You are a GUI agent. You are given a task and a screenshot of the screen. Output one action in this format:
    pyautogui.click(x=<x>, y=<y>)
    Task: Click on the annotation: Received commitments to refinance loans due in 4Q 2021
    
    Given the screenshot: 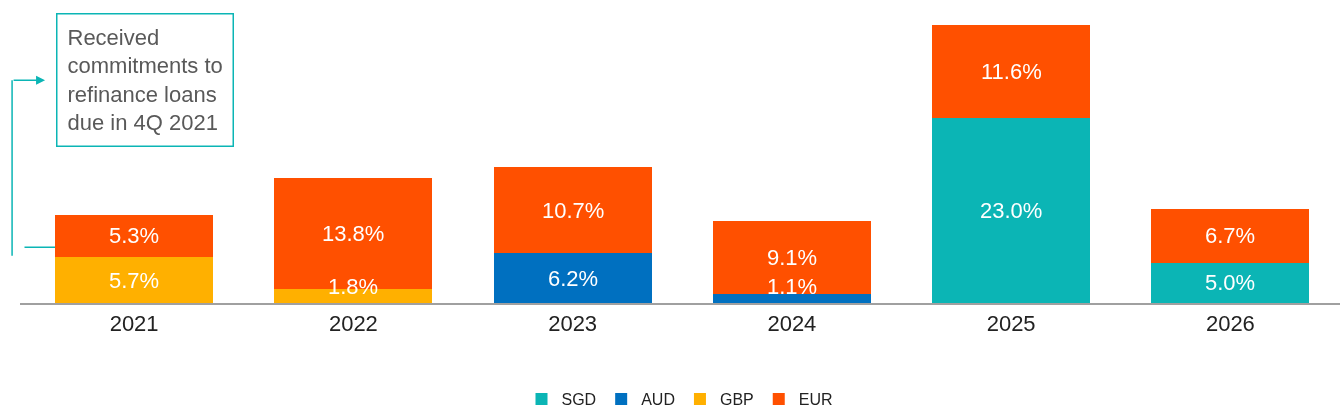 What is the action you would take?
    pyautogui.click(x=145, y=80)
    